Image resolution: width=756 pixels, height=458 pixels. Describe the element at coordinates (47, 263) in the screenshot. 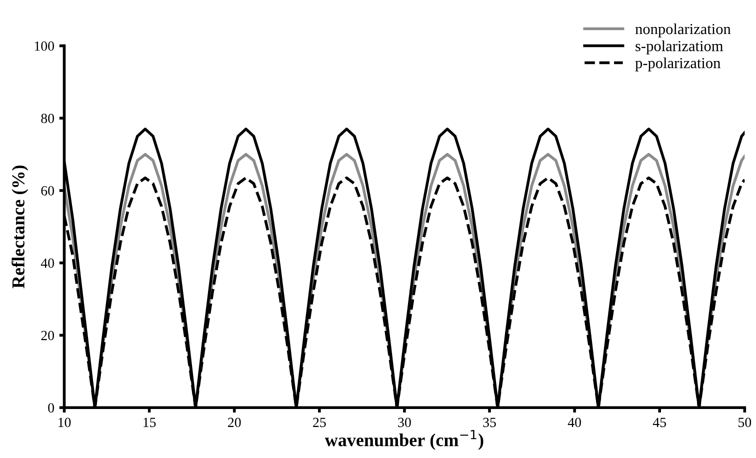

I see `y-tick-label: 40` at that location.